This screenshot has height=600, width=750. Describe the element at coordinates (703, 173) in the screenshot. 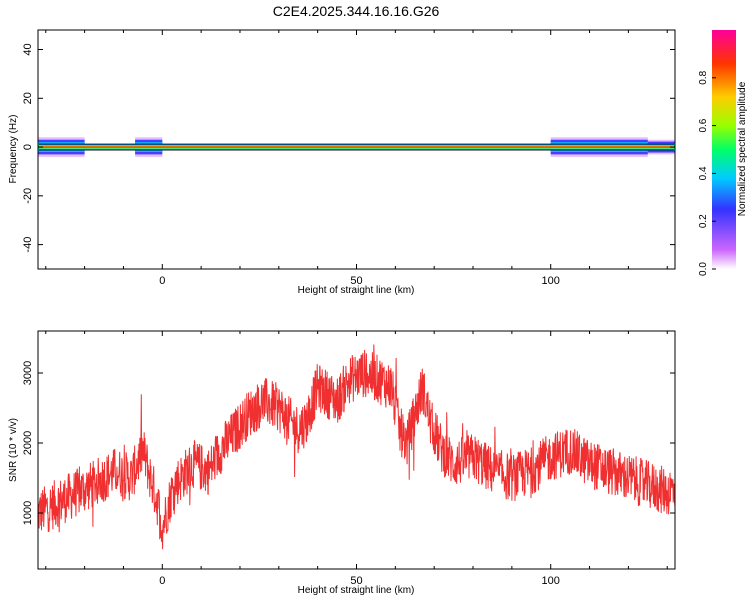

I see `colorbar-tick-label: 0.4` at that location.